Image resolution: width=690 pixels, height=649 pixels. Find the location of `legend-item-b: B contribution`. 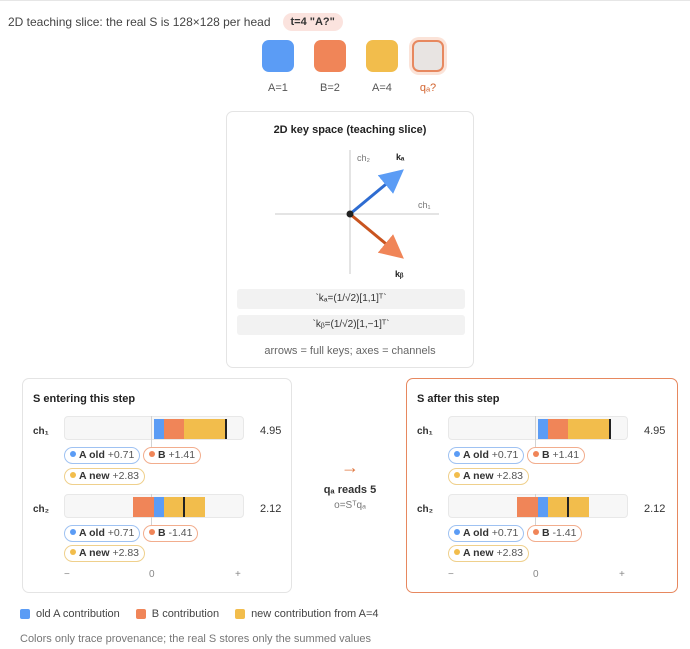

legend-item-b: B contribution is located at coordinates (177, 614).